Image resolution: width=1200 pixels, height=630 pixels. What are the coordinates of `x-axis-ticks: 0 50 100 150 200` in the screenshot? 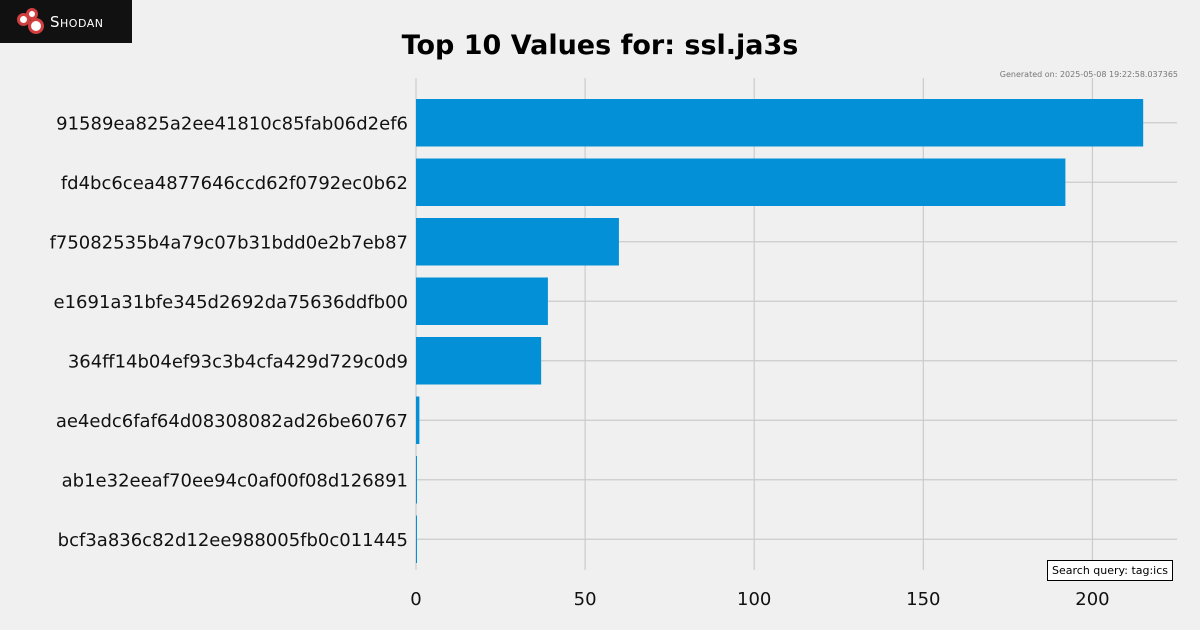 It's located at (759, 599).